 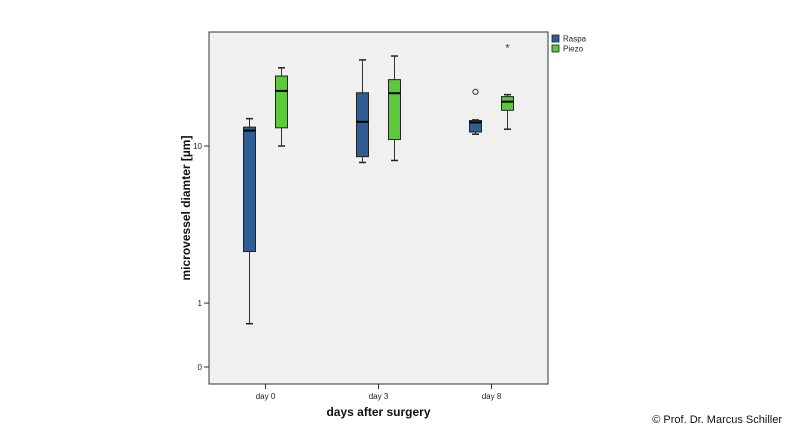 I want to click on y-tick-label: 1, so click(x=200, y=303).